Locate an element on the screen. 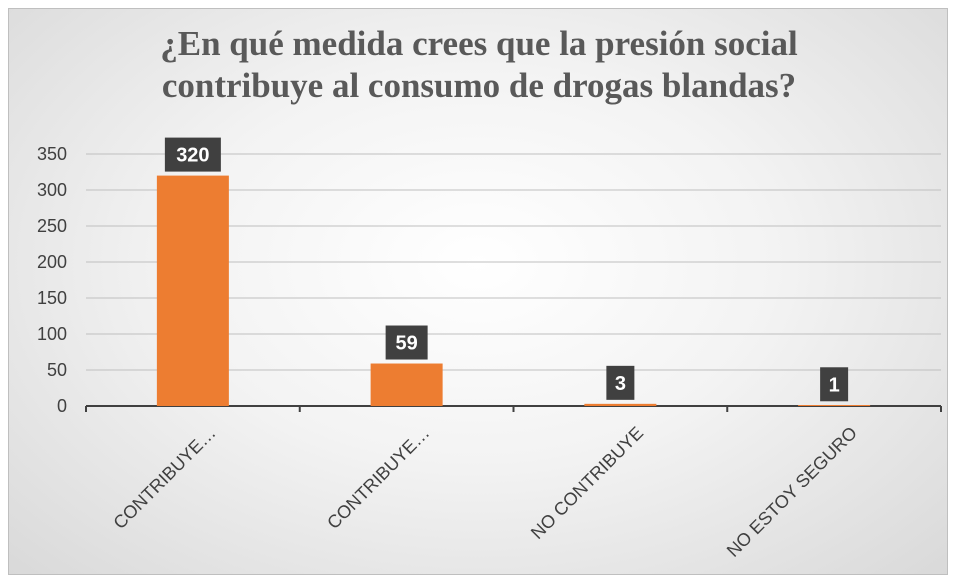  y-tick-label: 200 is located at coordinates (52, 262).